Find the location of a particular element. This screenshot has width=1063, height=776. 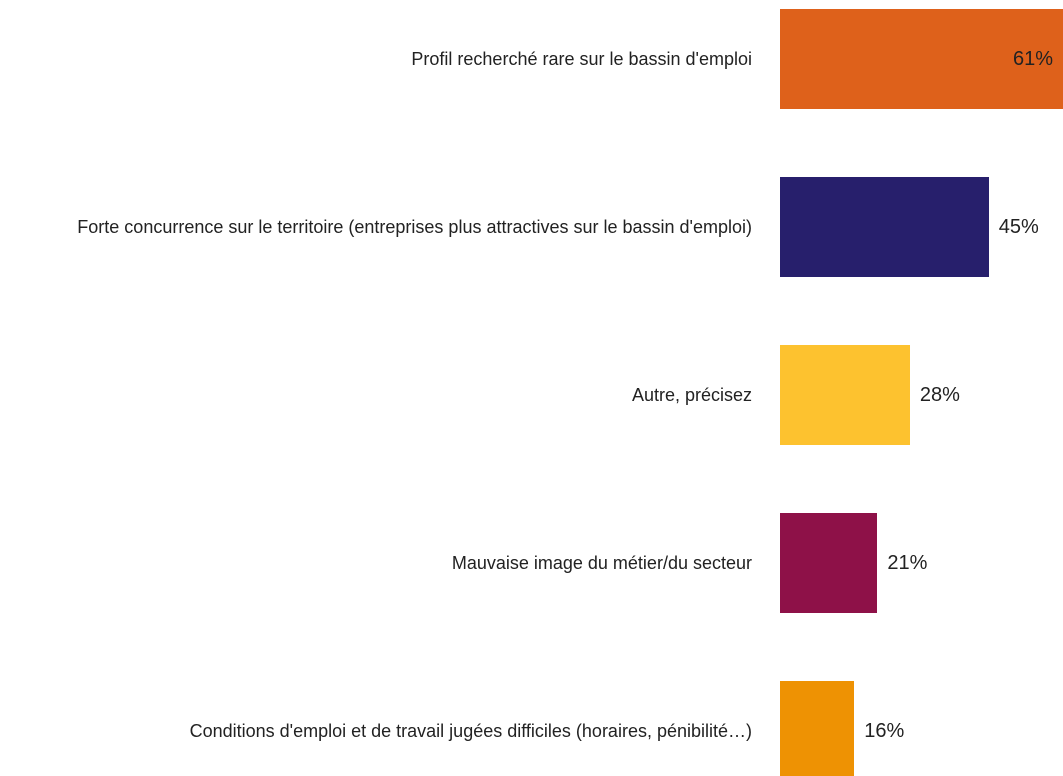

value-label: 45% is located at coordinates (1018, 227).